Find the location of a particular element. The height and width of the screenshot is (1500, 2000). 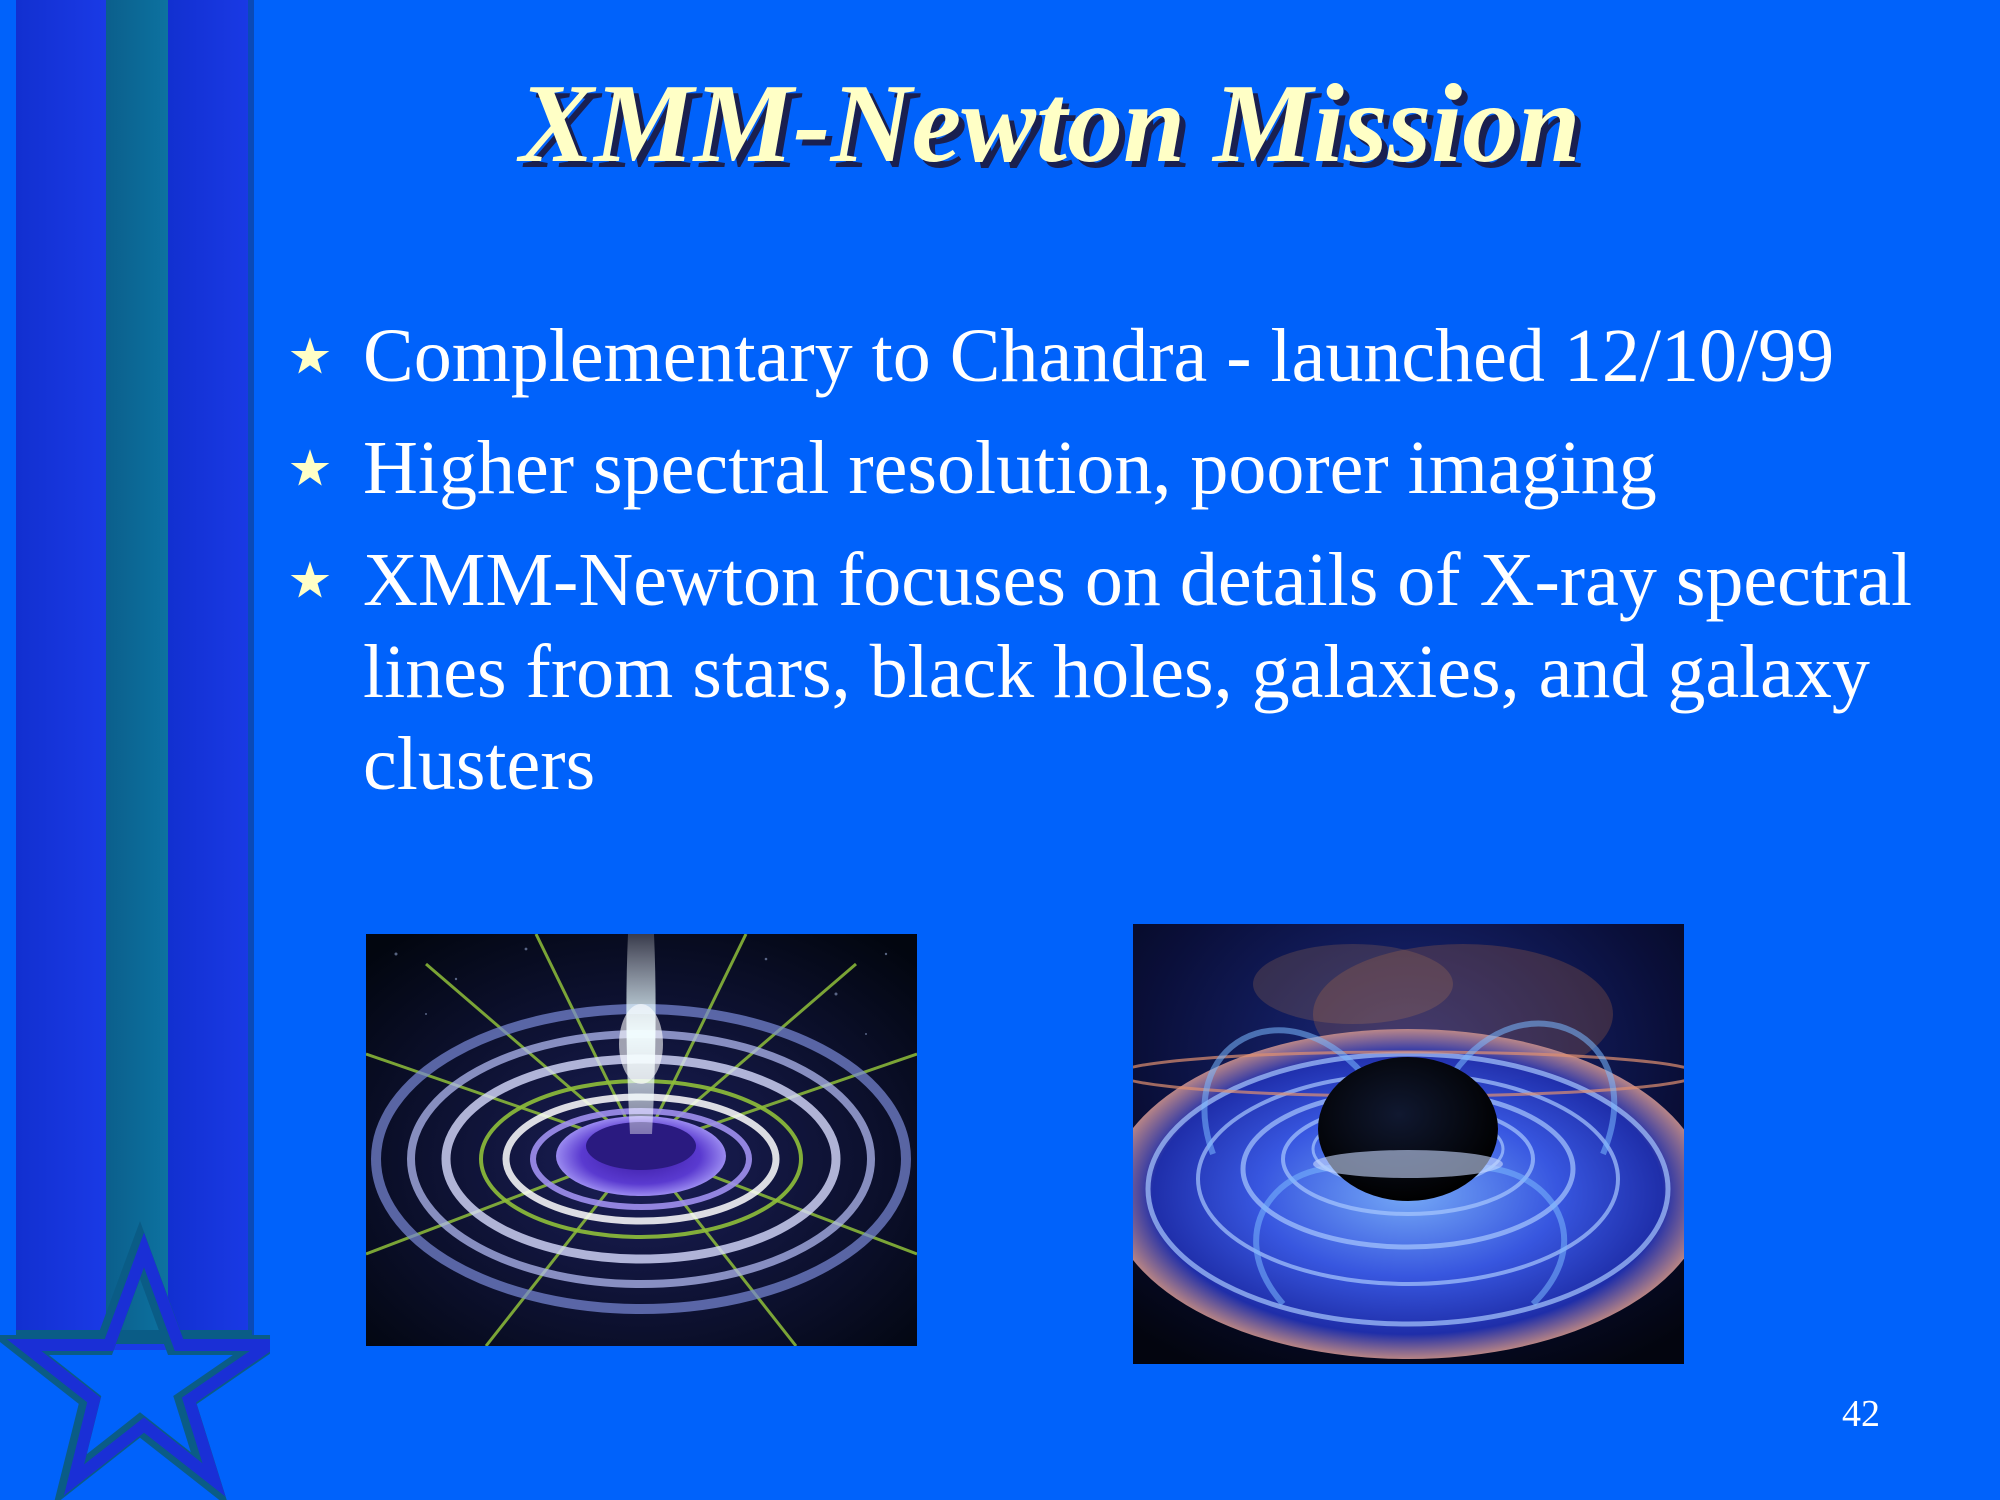

deco-bar-middle is located at coordinates (137, 667).